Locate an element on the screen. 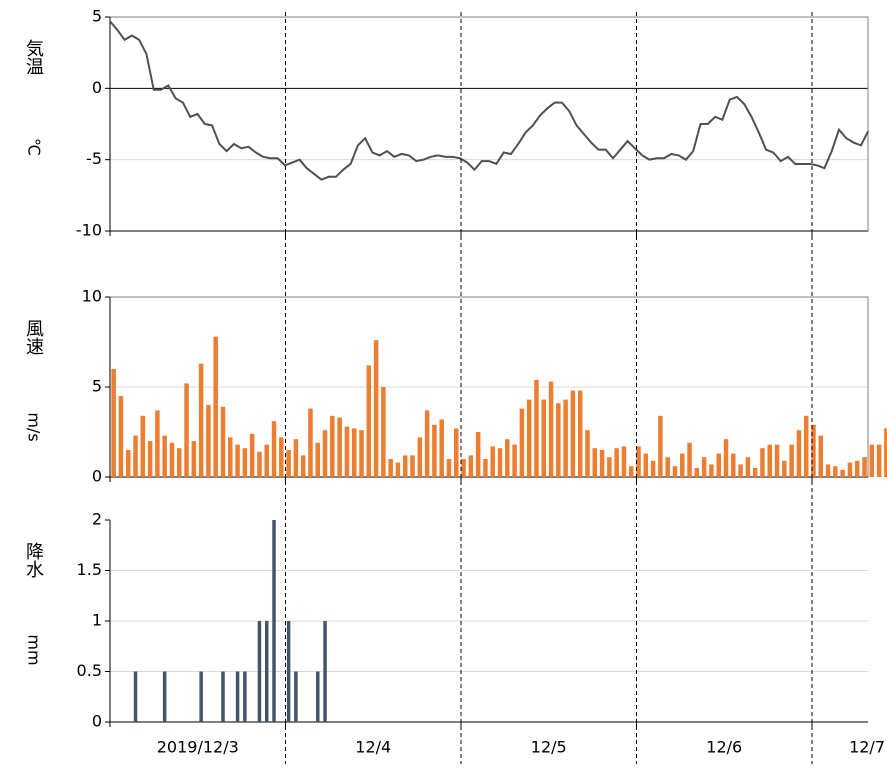 This screenshot has height=769, width=887. y-axis-unit: mm is located at coordinates (34, 649).